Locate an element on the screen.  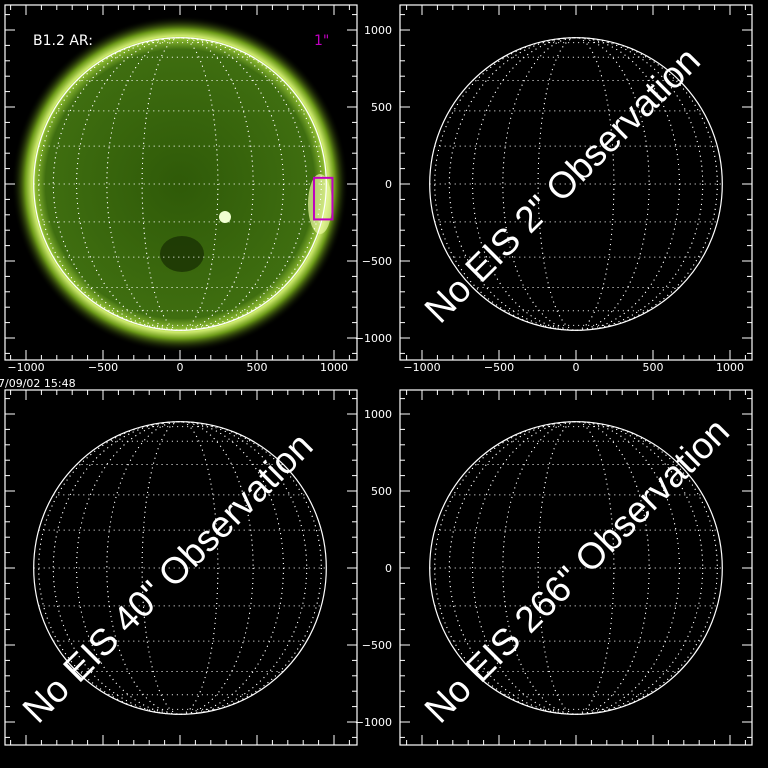
coronal-hole is located at coordinates (182, 254).